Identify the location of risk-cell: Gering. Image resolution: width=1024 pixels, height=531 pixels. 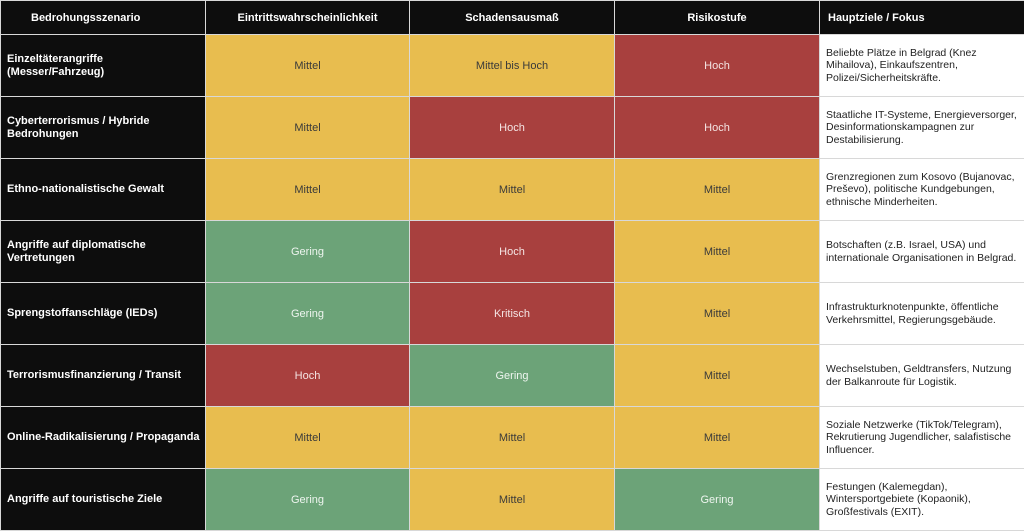
(717, 499).